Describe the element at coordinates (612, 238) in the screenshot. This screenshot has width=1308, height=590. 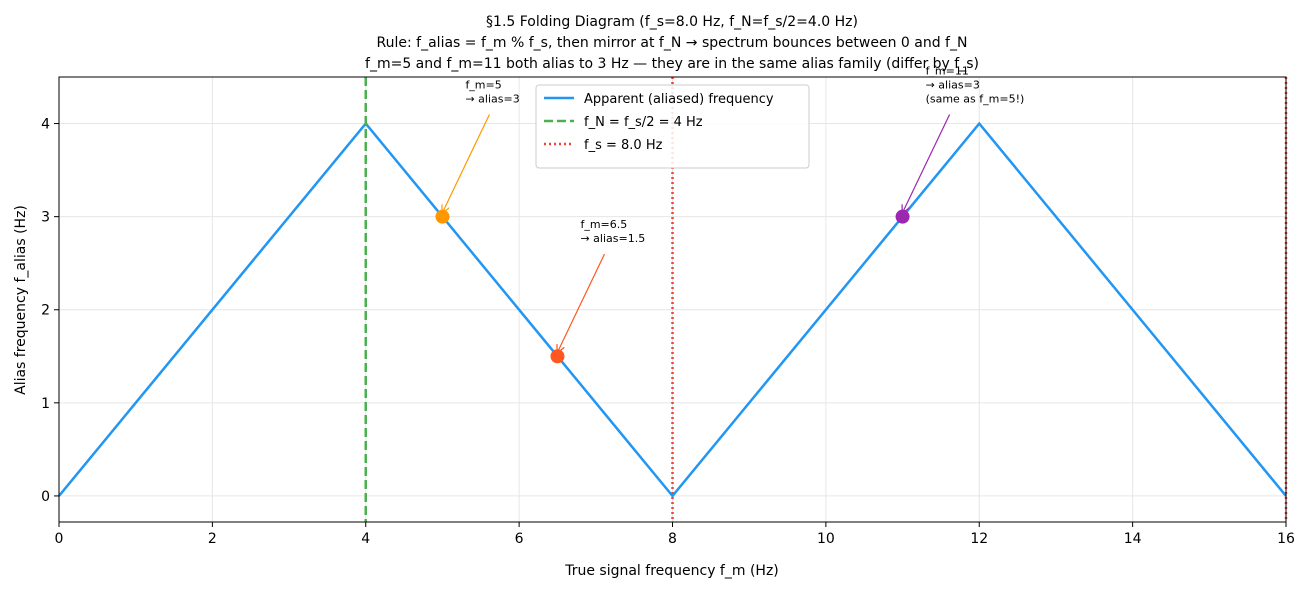
I see `annotation: → alias=1.5` at that location.